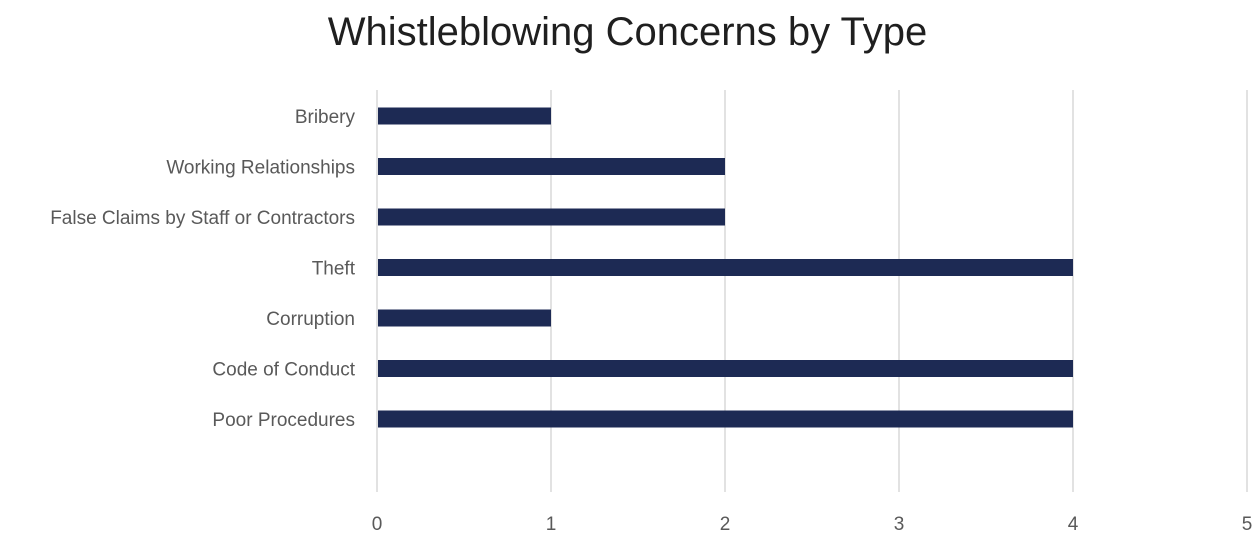  I want to click on x-tick-label: 5, so click(1247, 523).